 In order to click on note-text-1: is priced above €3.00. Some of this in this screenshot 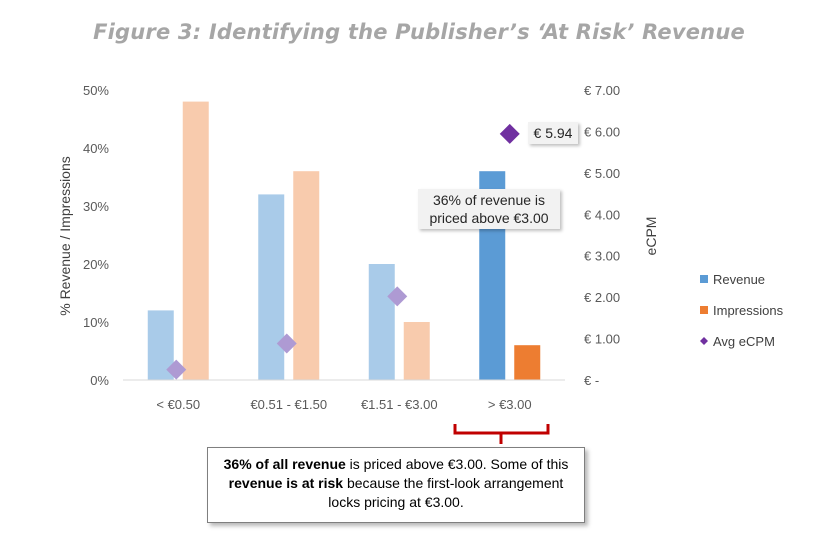, I will do `click(457, 464)`.